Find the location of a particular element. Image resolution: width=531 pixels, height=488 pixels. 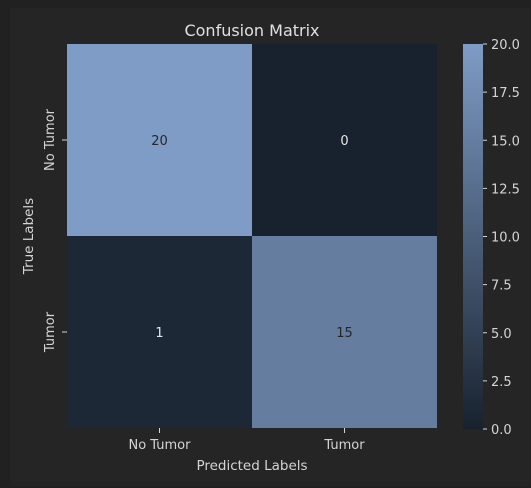

heatmap-cell-value: 0 is located at coordinates (344, 141).